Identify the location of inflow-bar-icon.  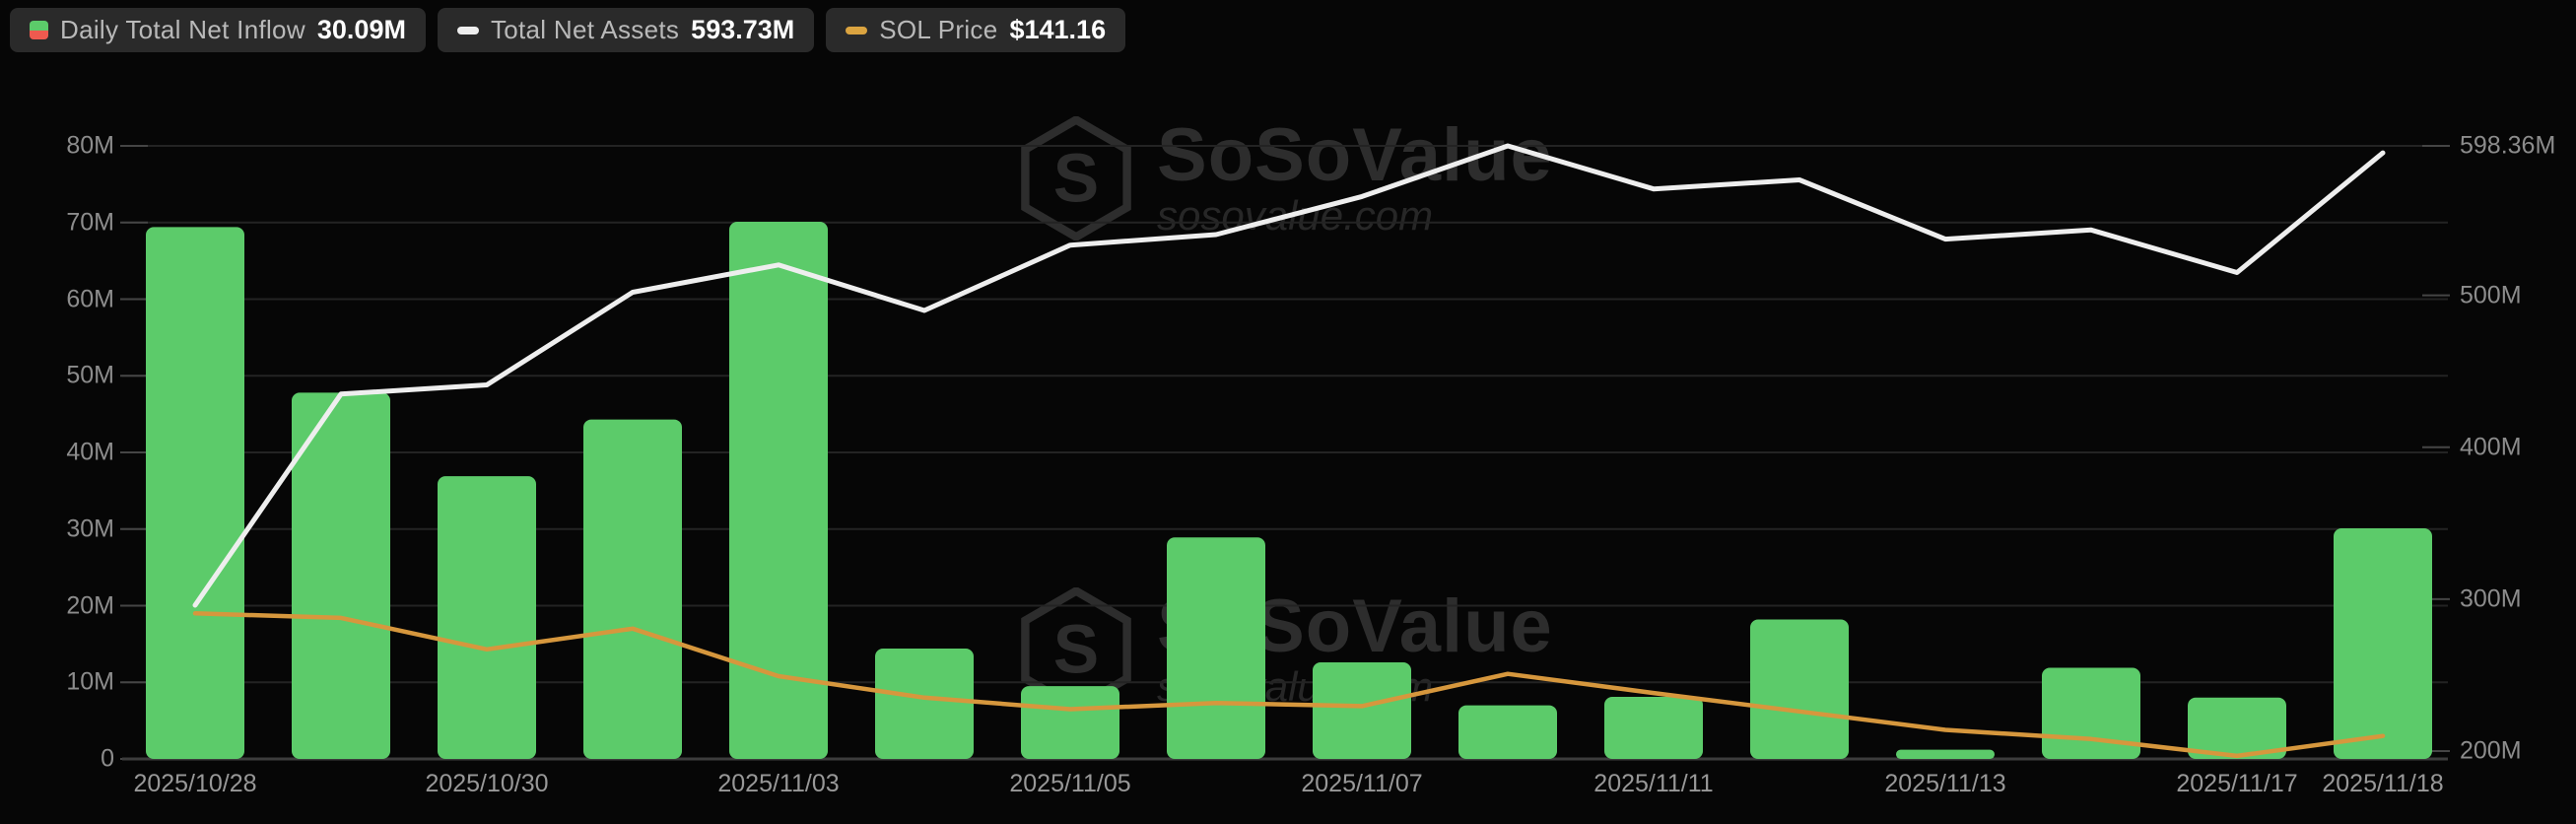
(39, 30).